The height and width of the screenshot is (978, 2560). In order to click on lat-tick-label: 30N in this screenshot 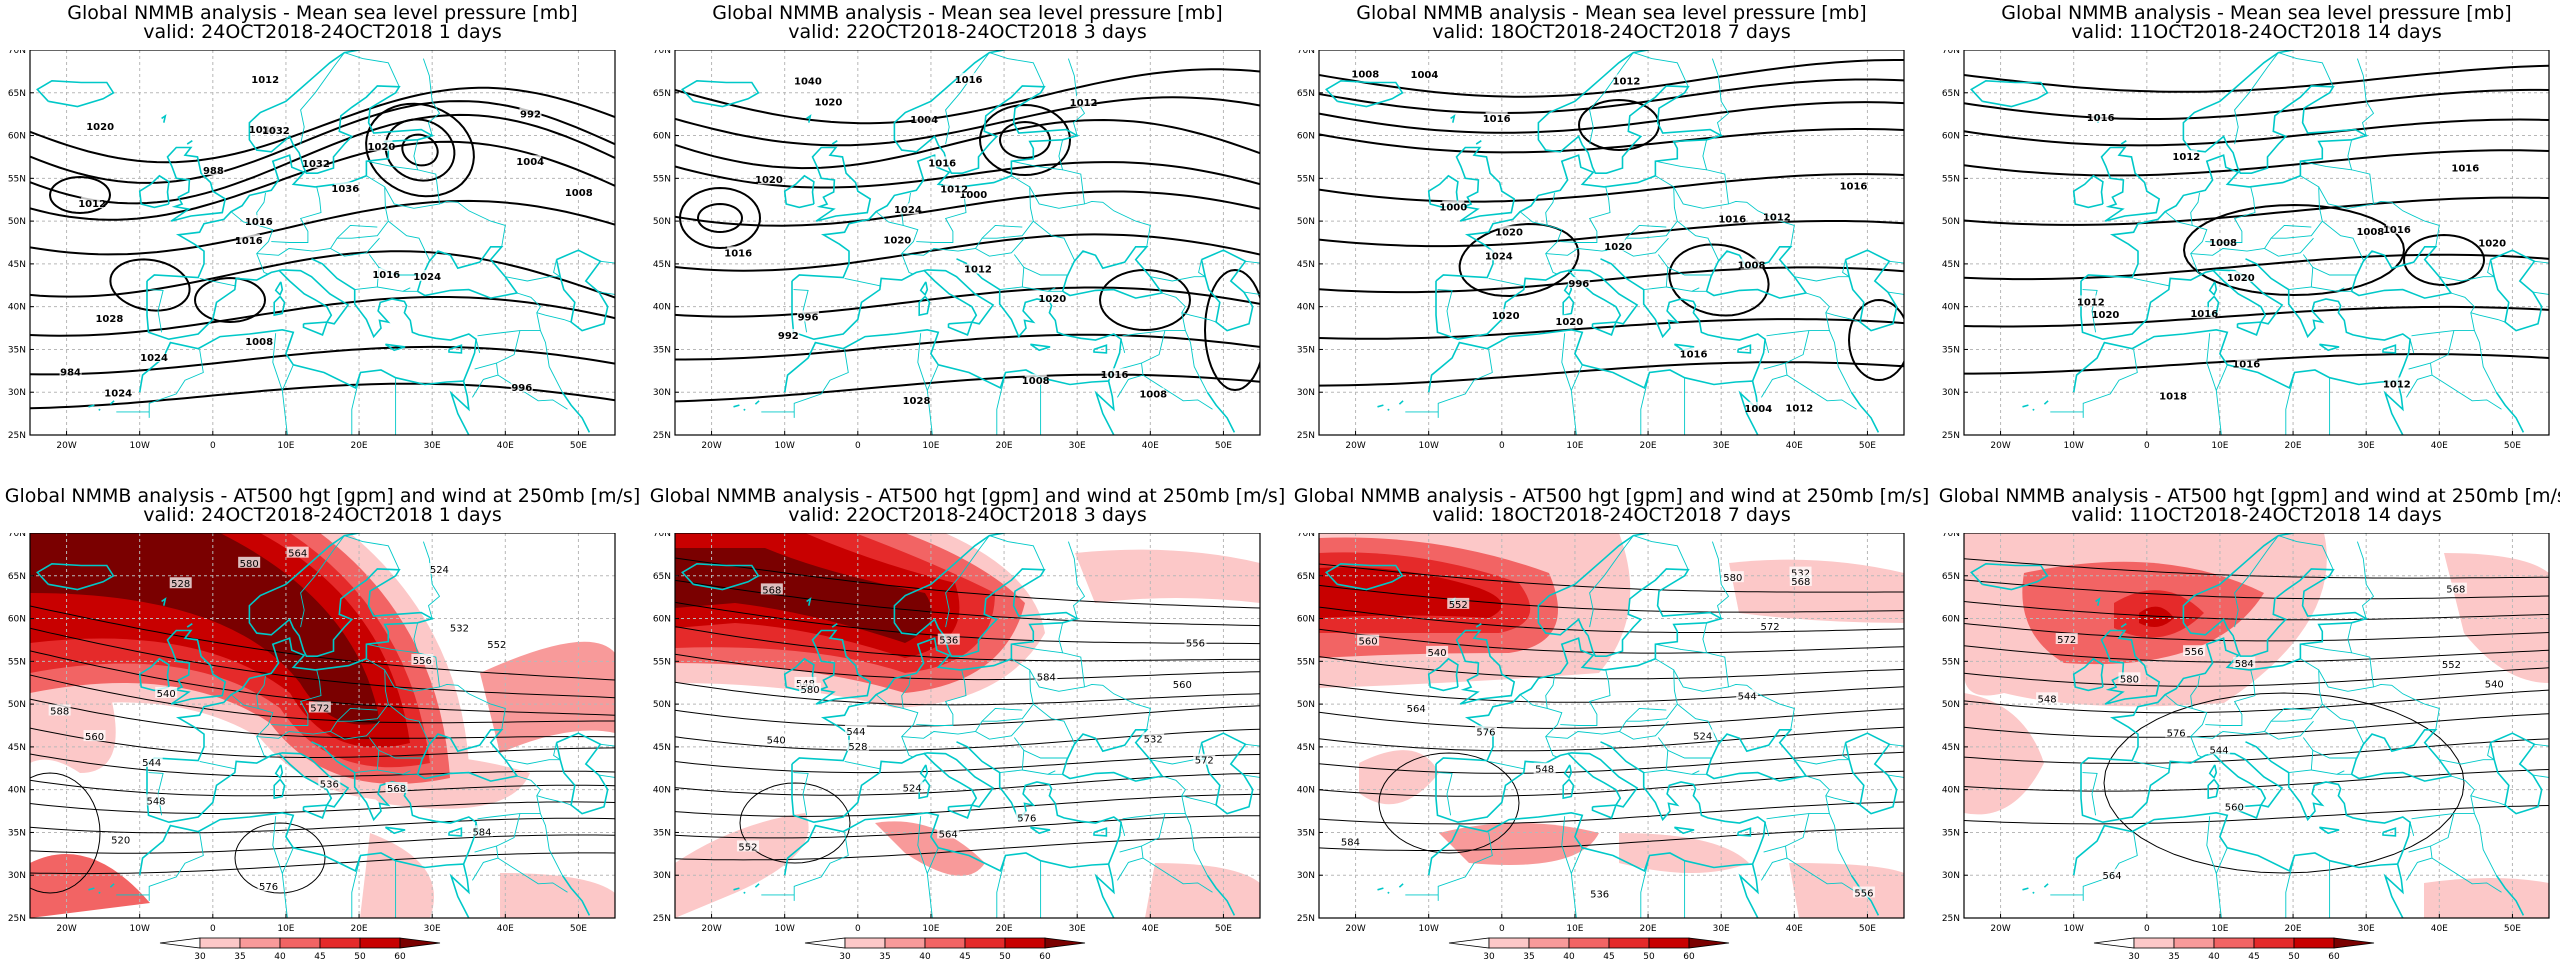, I will do `click(17, 876)`.